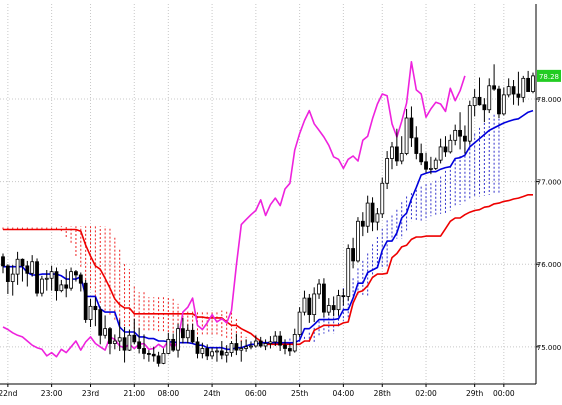  I want to click on time-tick-label: 04:00, so click(344, 393).